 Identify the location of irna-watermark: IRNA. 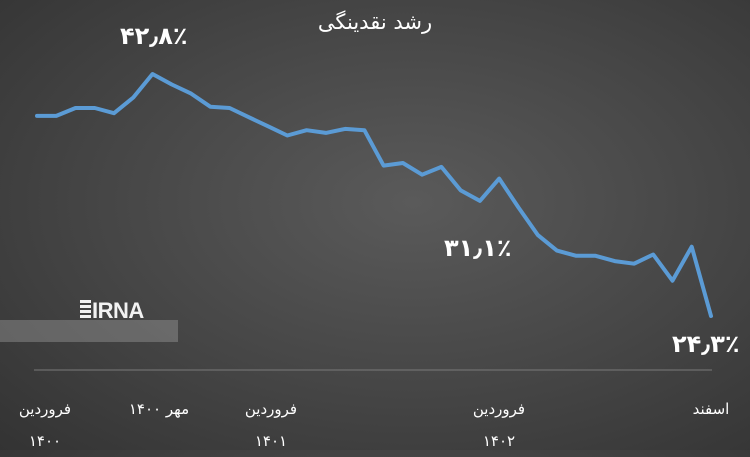
(89, 321).